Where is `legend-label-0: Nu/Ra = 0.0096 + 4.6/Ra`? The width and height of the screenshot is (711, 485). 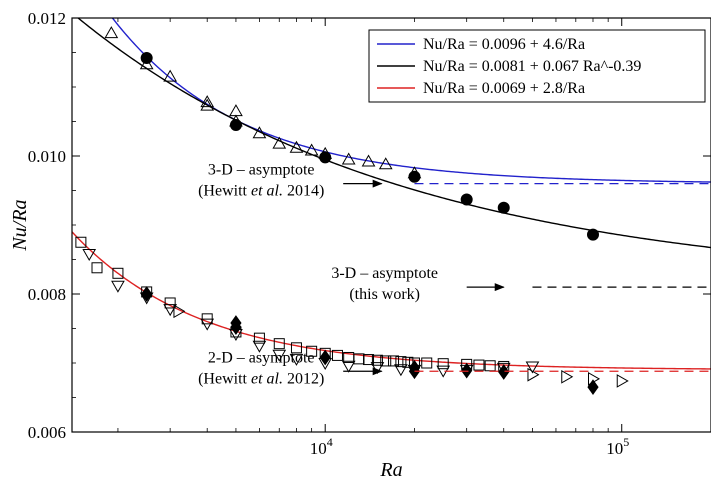 legend-label-0: Nu/Ra = 0.0096 + 4.6/Ra is located at coordinates (504, 44).